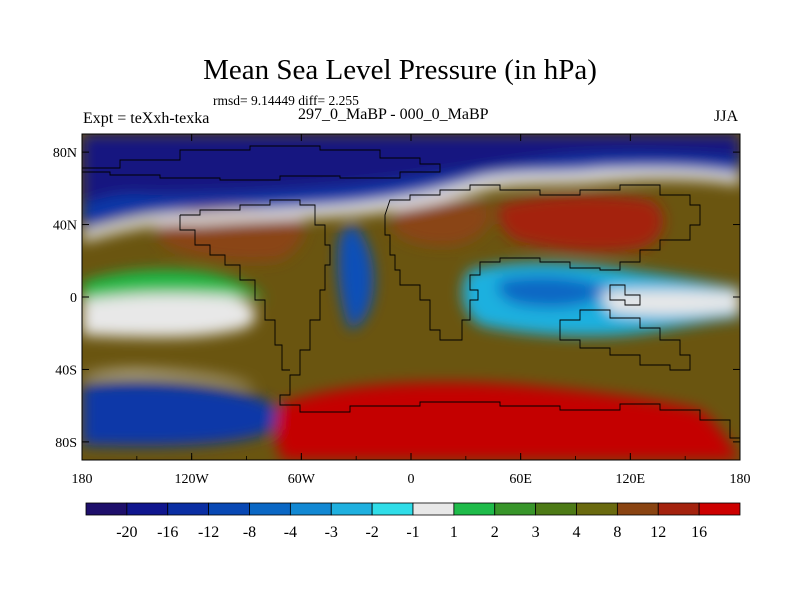 The image size is (800, 600). I want to click on x-tick-label: 60E, so click(520, 479).